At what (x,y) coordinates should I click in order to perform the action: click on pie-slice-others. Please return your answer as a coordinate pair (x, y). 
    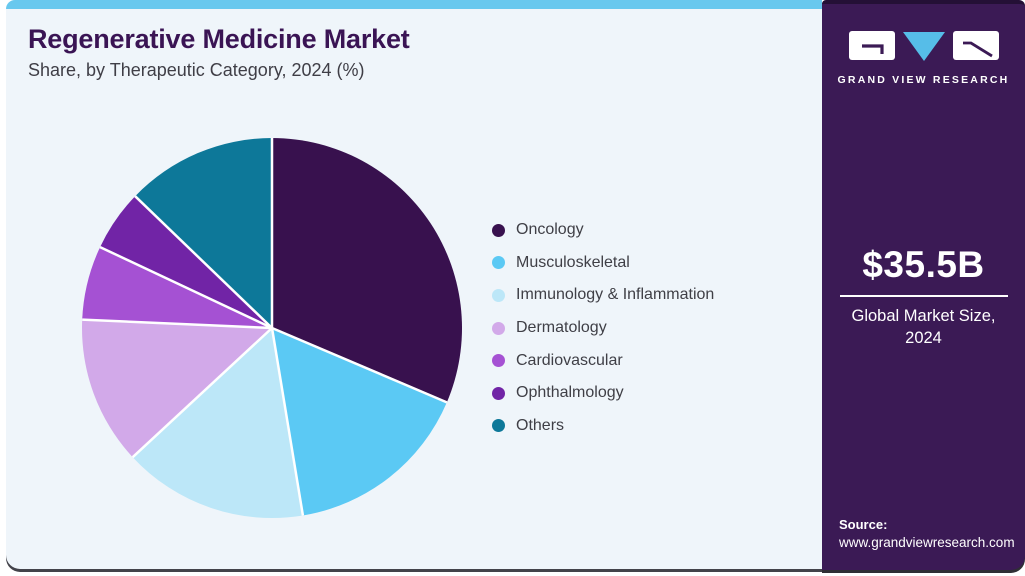
    Looking at the image, I should click on (203, 233).